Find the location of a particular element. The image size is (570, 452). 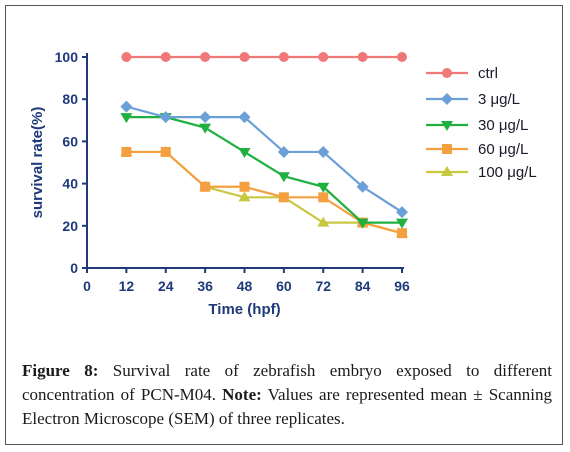

legend-label: 100 μg/L is located at coordinates (507, 172).